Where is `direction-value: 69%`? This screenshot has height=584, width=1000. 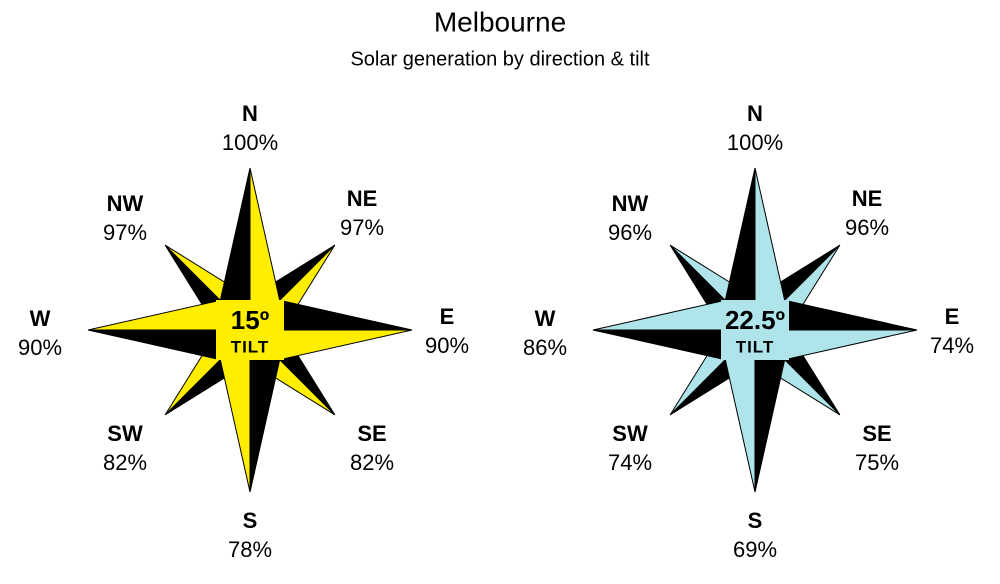
direction-value: 69% is located at coordinates (755, 549).